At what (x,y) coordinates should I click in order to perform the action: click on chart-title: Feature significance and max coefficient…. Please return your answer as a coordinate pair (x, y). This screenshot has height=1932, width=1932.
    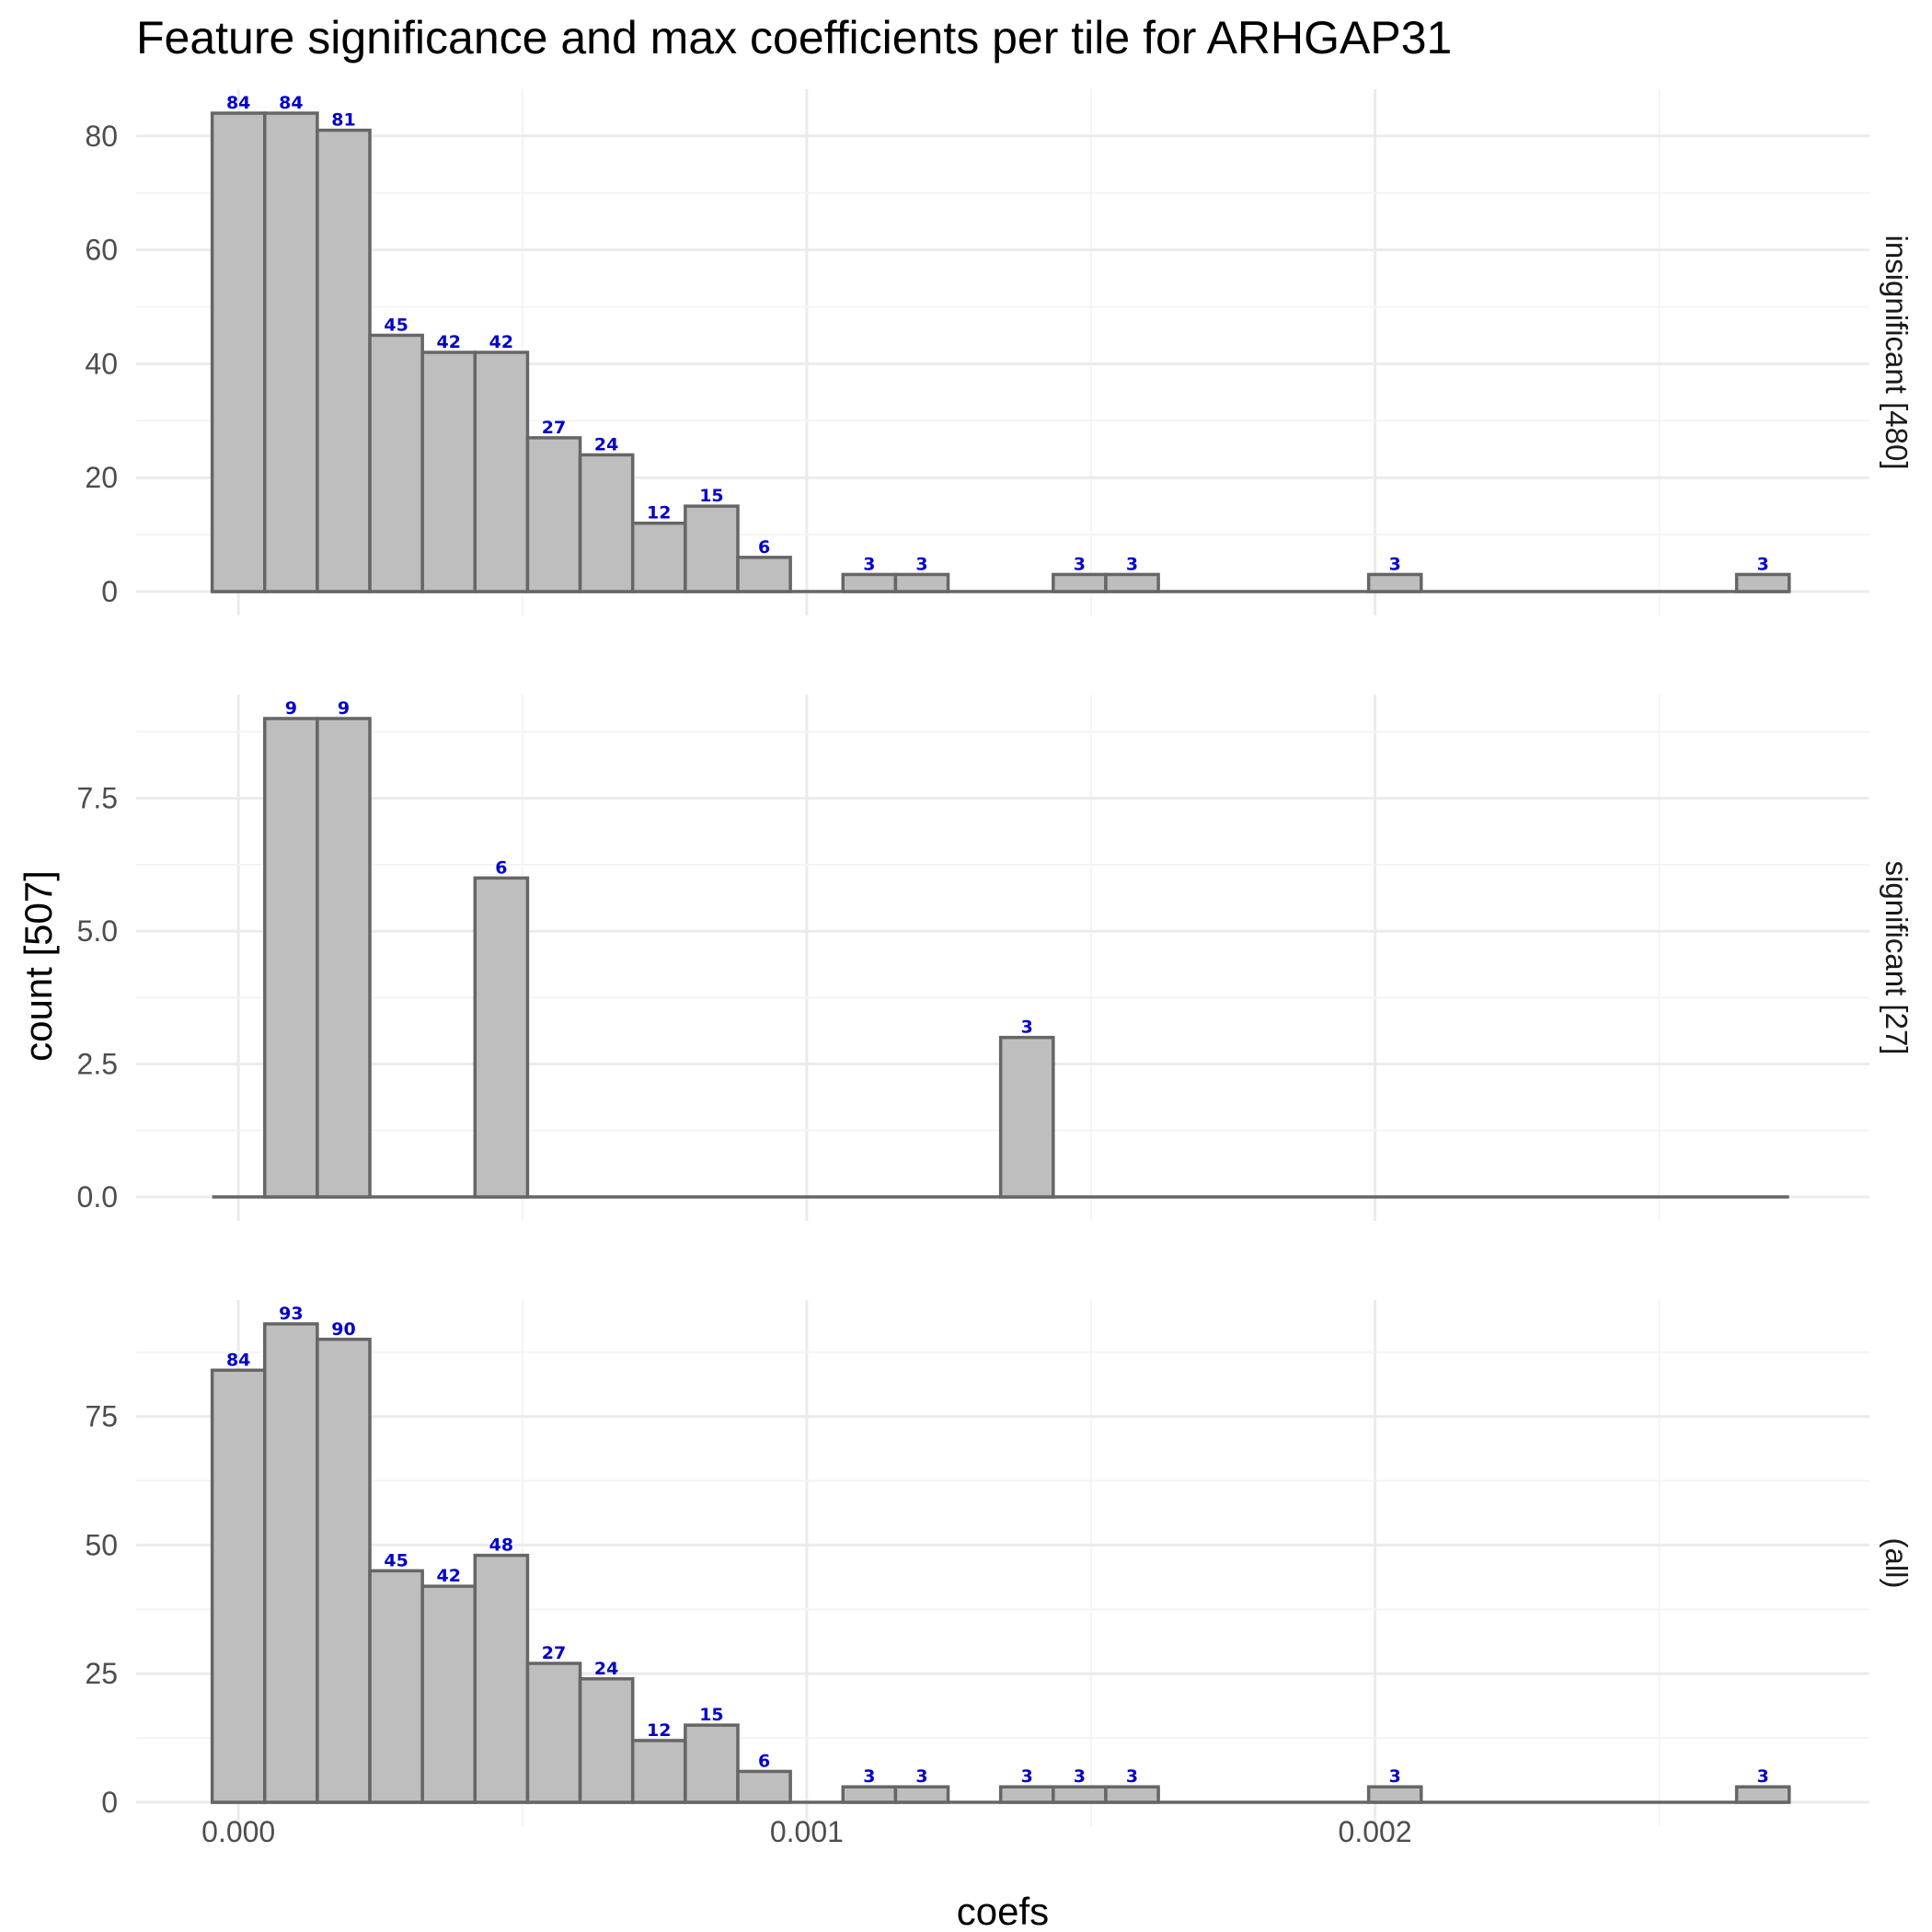
    Looking at the image, I should click on (794, 37).